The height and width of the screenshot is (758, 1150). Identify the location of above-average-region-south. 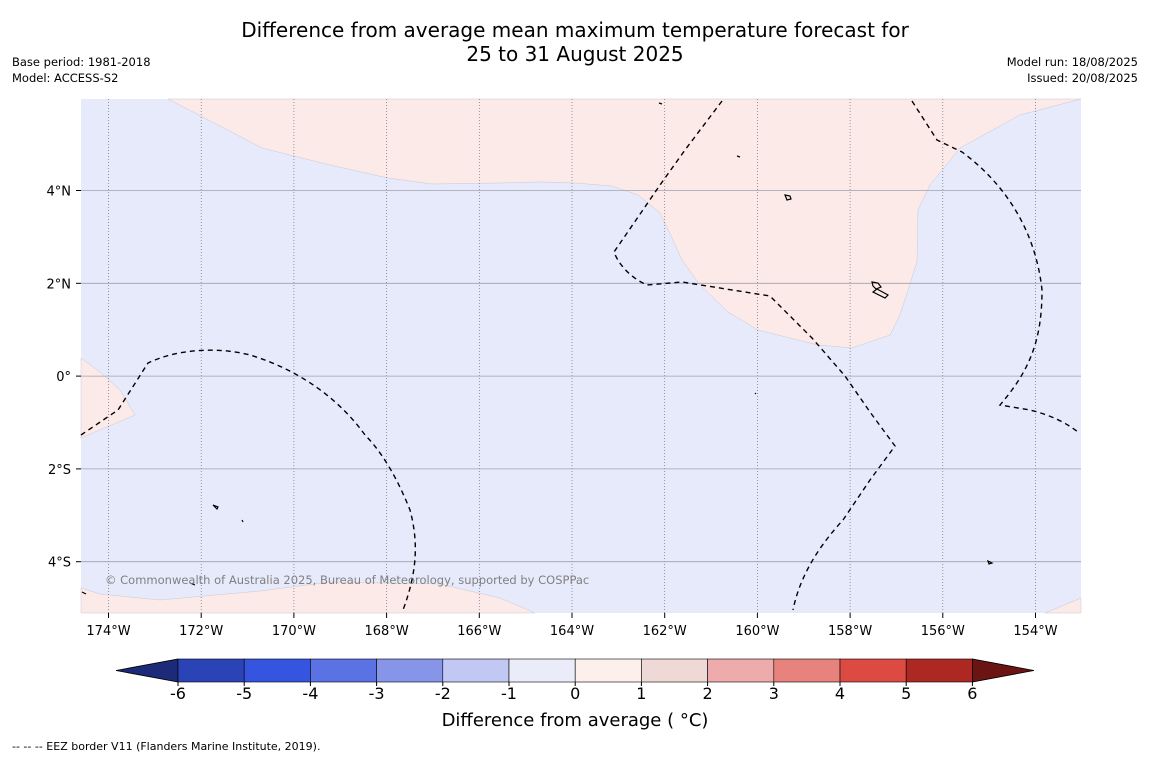
(308, 597).